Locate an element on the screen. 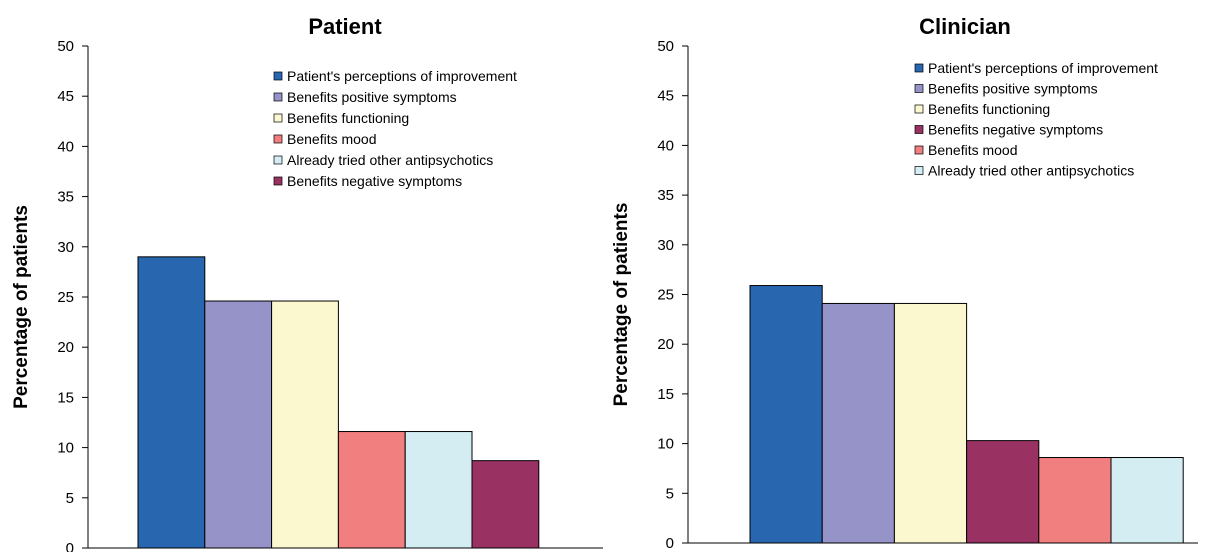 Image resolution: width=1222 pixels, height=552 pixels. chart-title: Clinician is located at coordinates (965, 26).